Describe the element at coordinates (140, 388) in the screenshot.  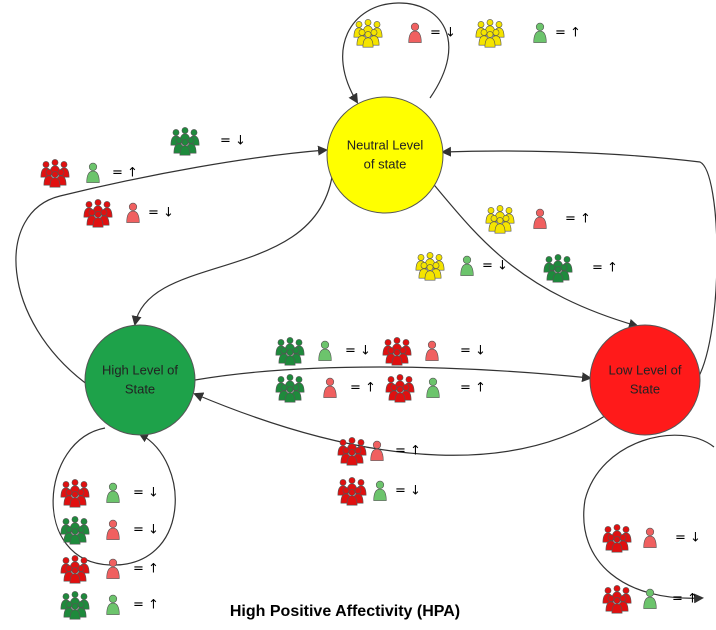
I see `node-label: State` at that location.